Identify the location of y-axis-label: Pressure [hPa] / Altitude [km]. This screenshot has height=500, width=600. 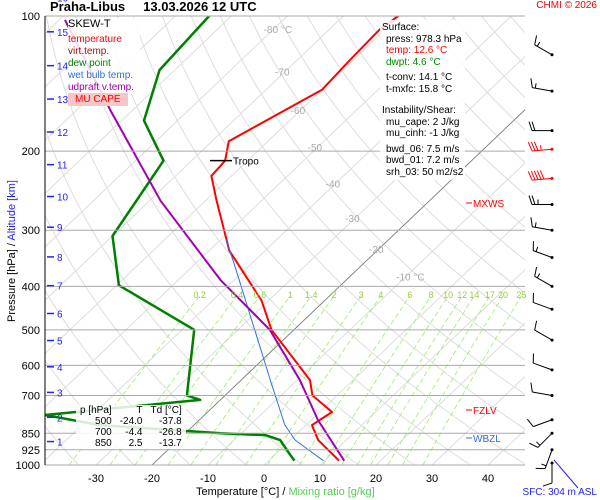
(12, 251).